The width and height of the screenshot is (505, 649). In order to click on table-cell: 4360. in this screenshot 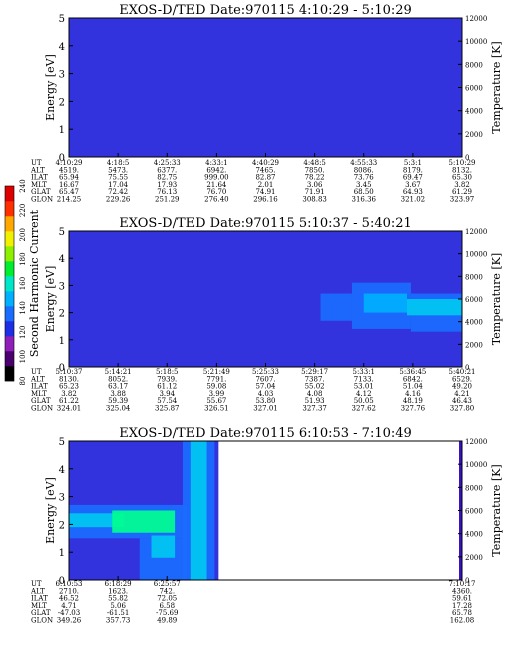, I will do `click(462, 591)`.